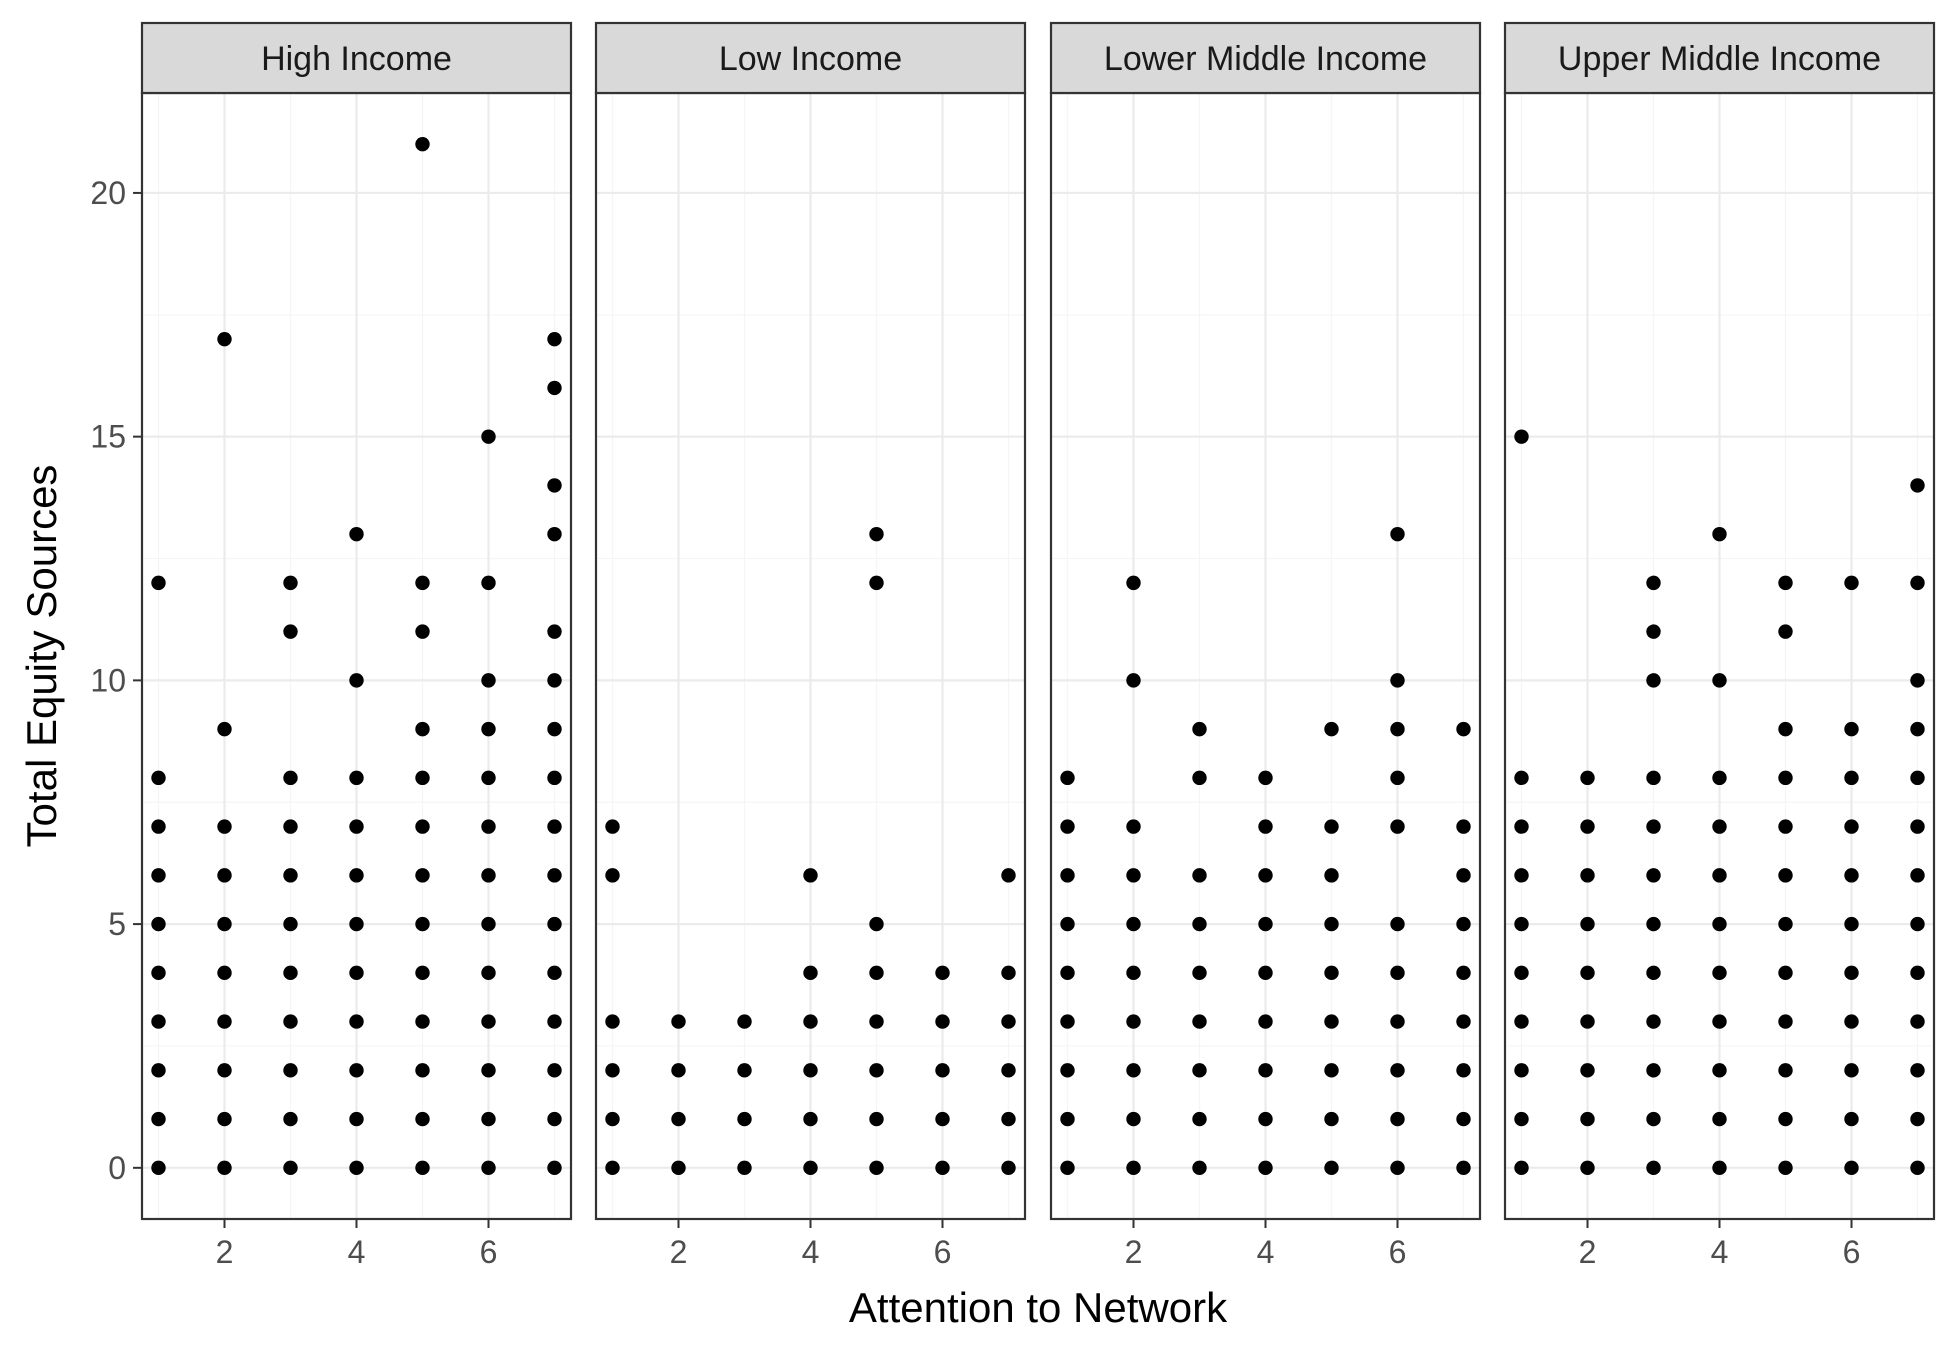 The width and height of the screenshot is (1950, 1350). I want to click on facet-strip-label: Lower Middle Income, so click(1265, 59).